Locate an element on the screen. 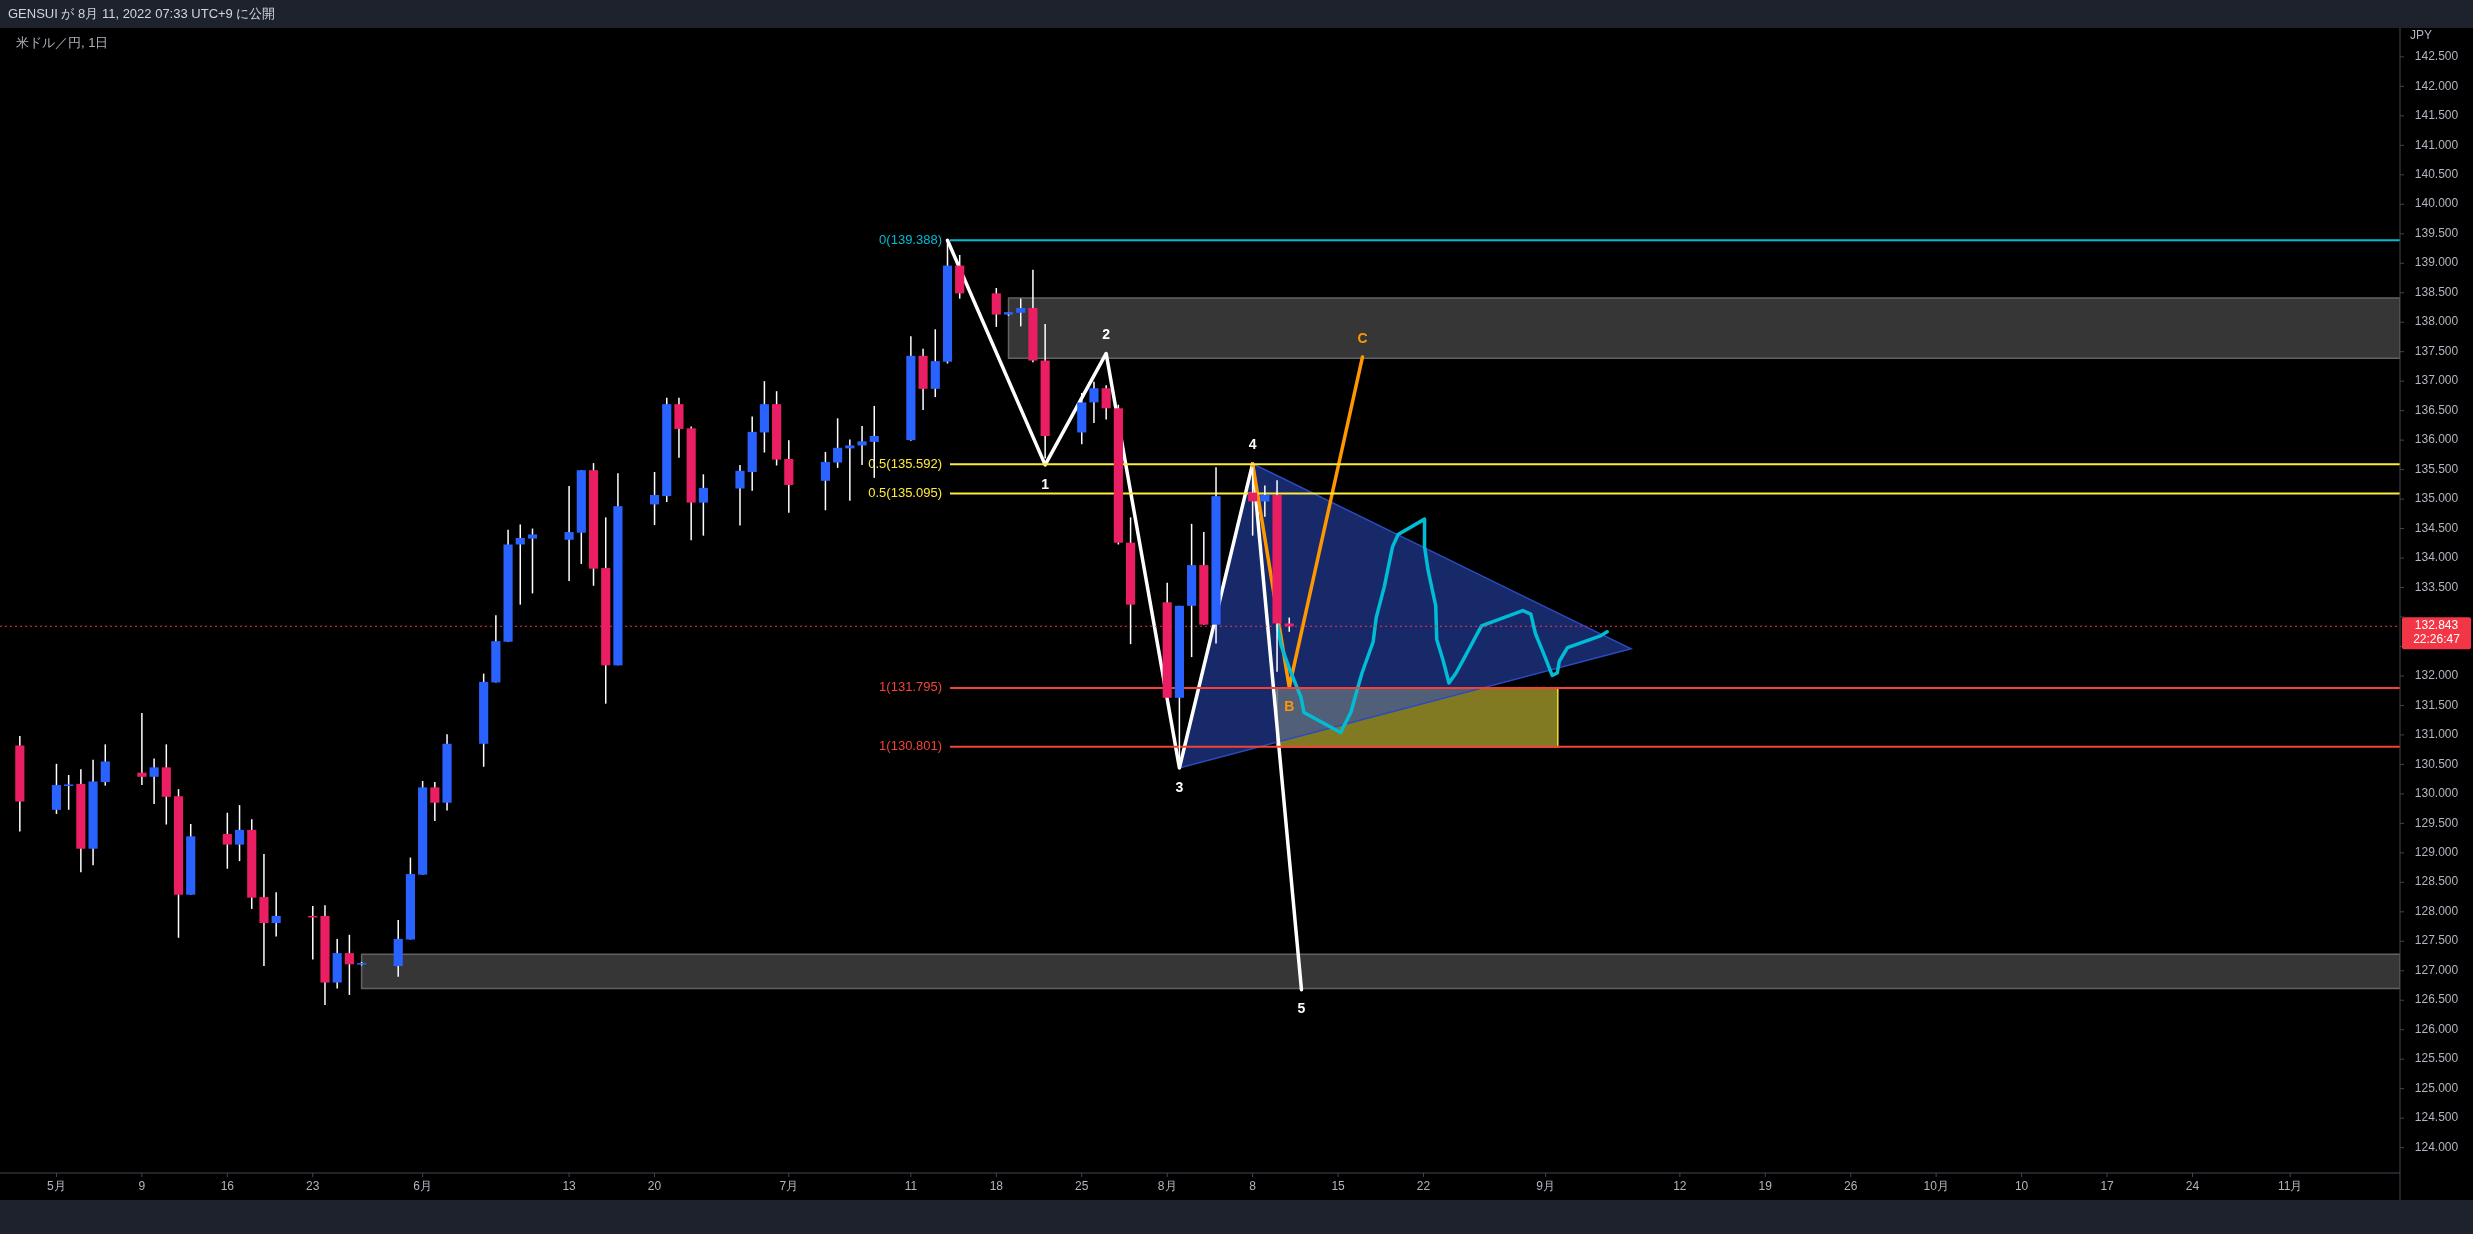  y-tick-label: 125.500 is located at coordinates (2436, 1058).